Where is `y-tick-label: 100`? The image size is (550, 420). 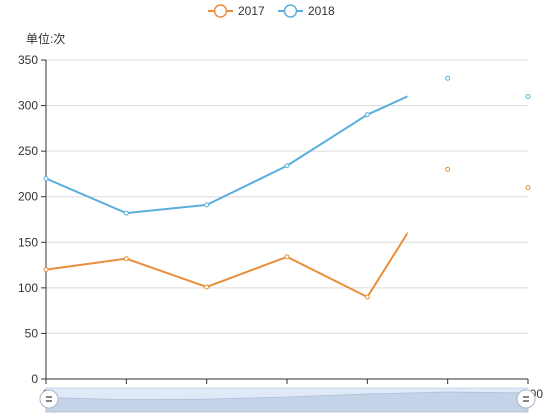 y-tick-label: 100 is located at coordinates (28, 288).